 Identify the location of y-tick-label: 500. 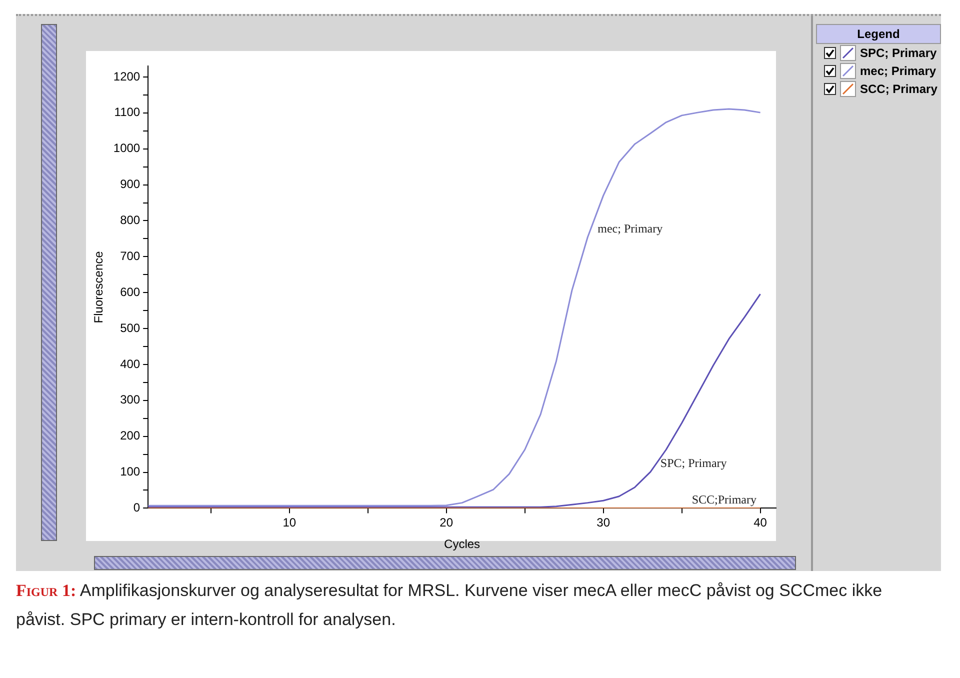
(130, 327).